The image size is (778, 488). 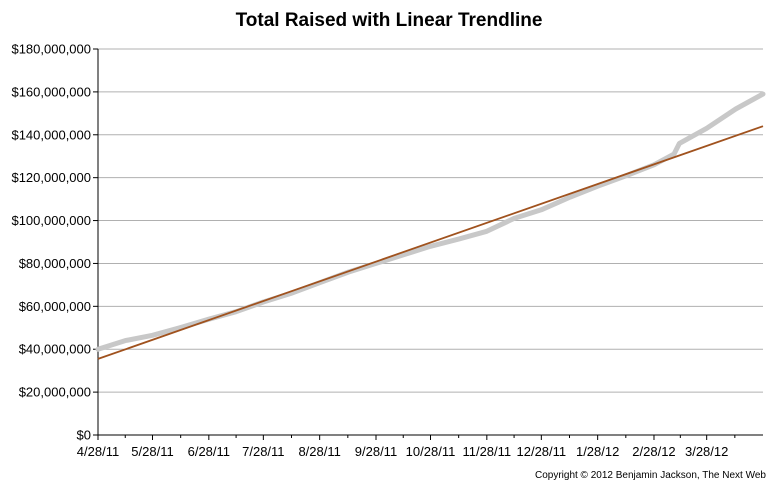 I want to click on y-tick-label: $180,000,000, so click(x=51, y=49).